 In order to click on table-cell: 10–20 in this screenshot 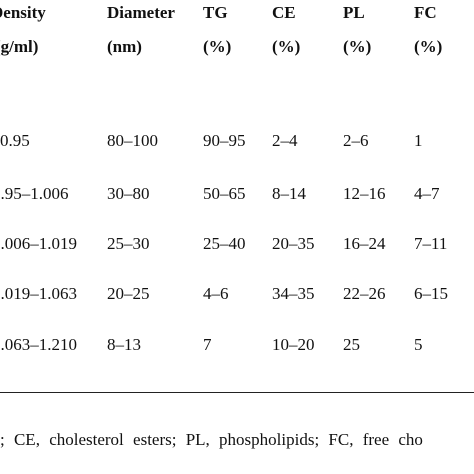, I will do `click(293, 344)`.